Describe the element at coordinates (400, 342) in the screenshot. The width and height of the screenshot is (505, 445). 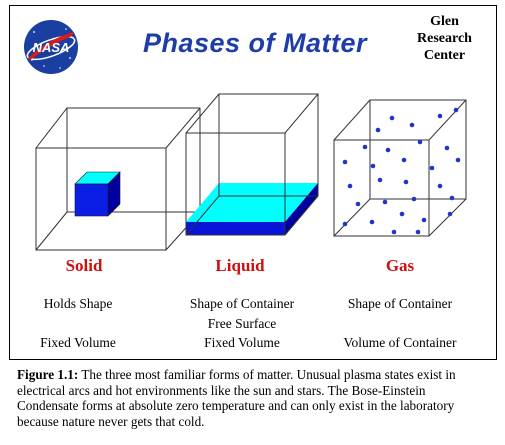
I see `gas-prop-3: Volume of Container` at that location.